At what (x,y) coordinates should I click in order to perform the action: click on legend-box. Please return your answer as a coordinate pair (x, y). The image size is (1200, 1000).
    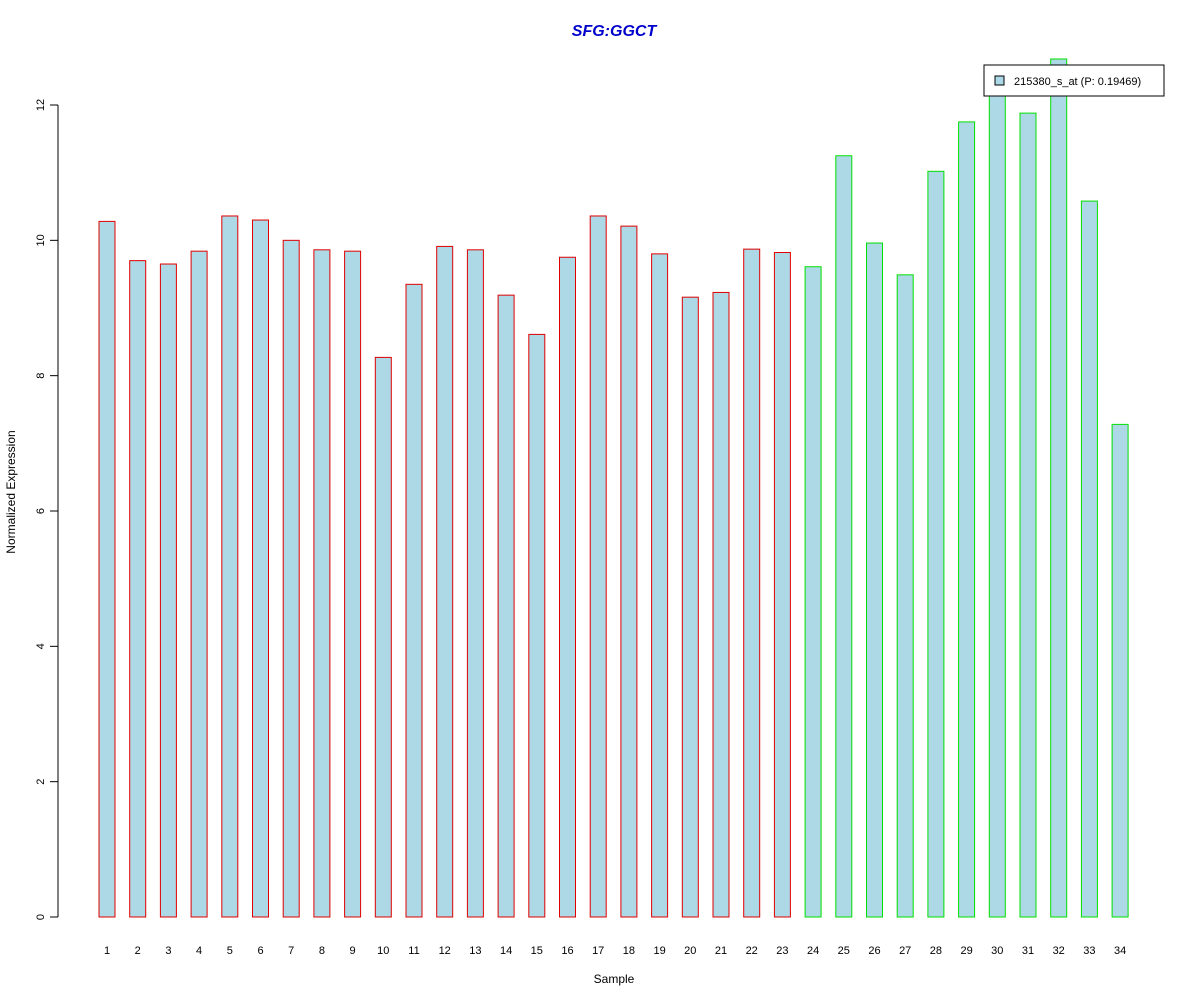
    Looking at the image, I should click on (1074, 80).